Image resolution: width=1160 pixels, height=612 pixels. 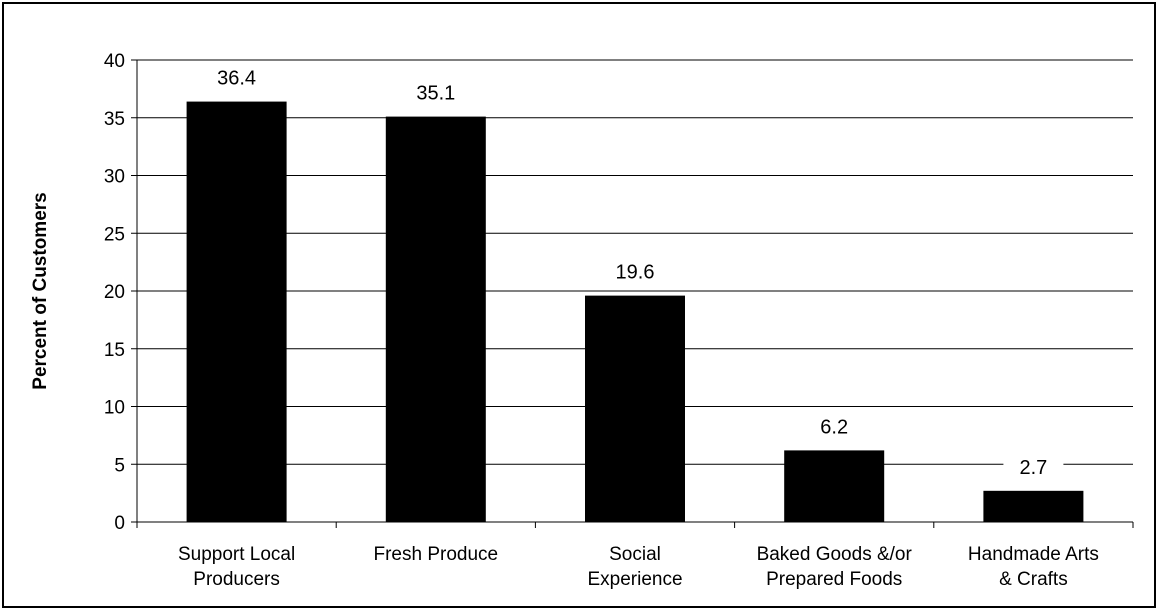 I want to click on data-label-0: 36.4, so click(x=236, y=79).